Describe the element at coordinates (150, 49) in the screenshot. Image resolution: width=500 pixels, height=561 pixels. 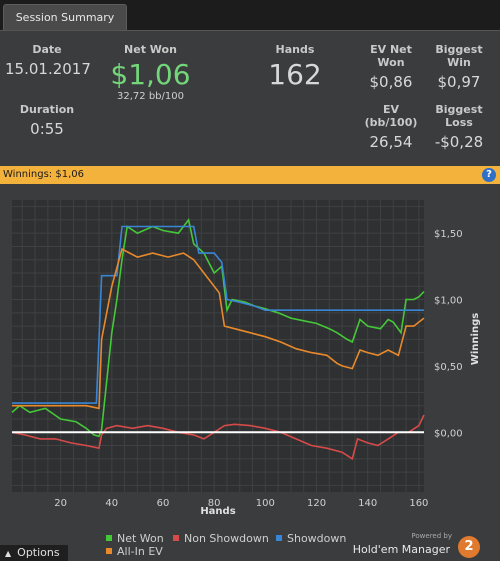
I see `net-won-label: Net Won` at that location.